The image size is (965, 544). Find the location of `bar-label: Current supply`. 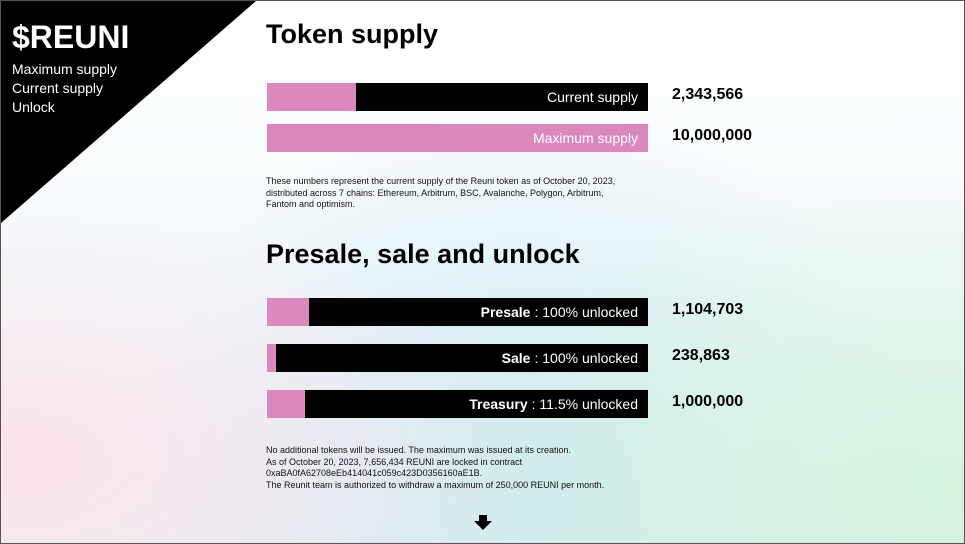

bar-label: Current supply is located at coordinates (592, 97).